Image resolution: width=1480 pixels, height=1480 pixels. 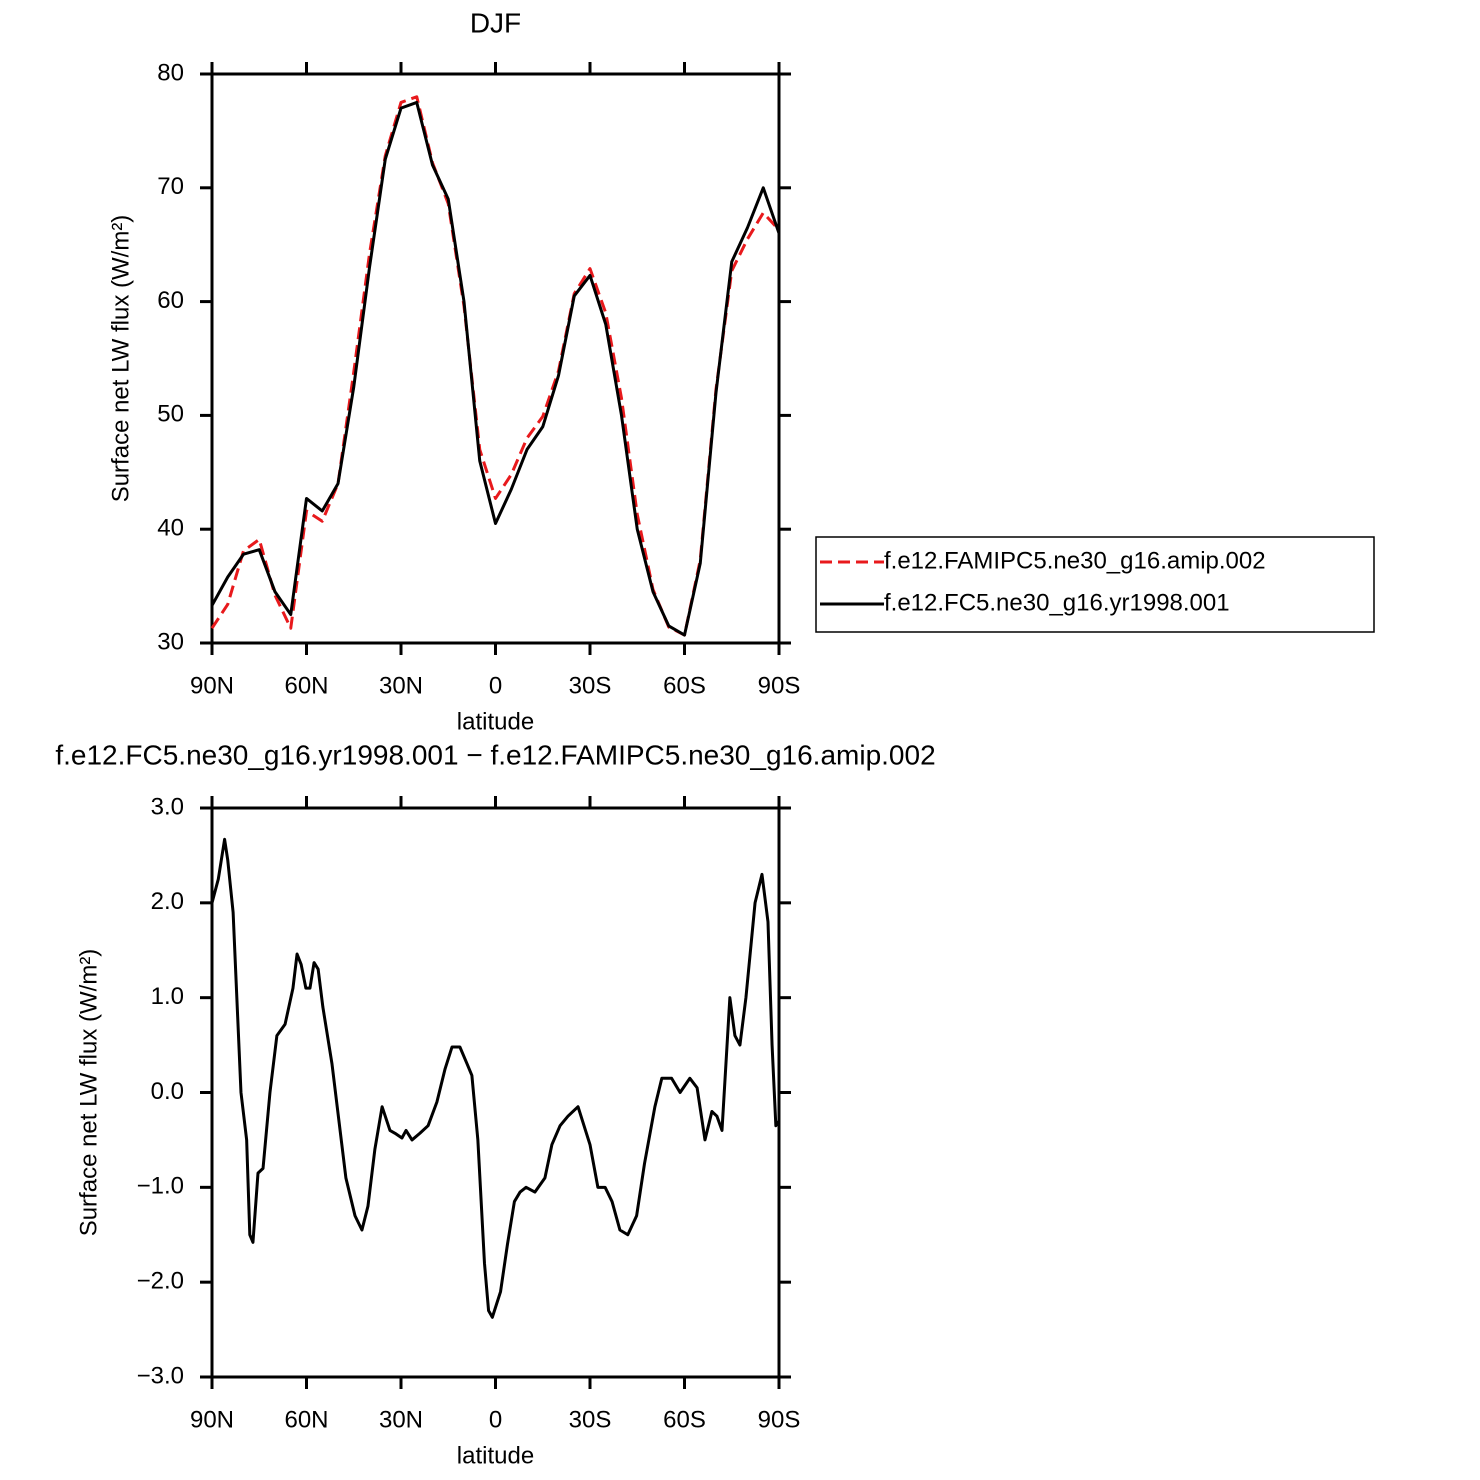 What do you see at coordinates (160, 1375) in the screenshot?
I see `y-tick-label: −3.0` at bounding box center [160, 1375].